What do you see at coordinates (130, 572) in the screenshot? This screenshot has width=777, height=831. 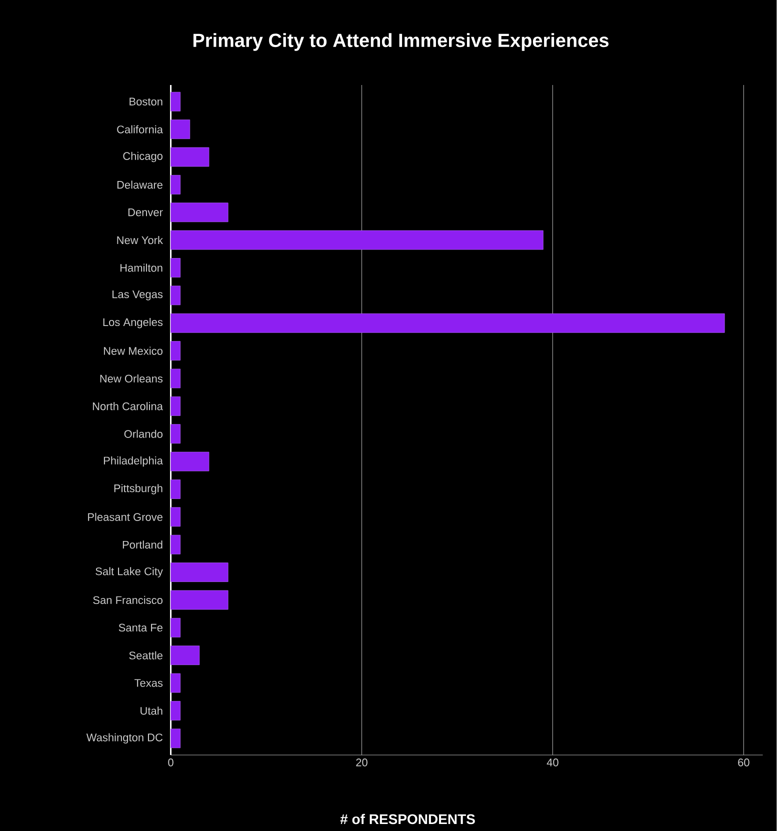 I see `y-tick-label: Salt Lake City` at bounding box center [130, 572].